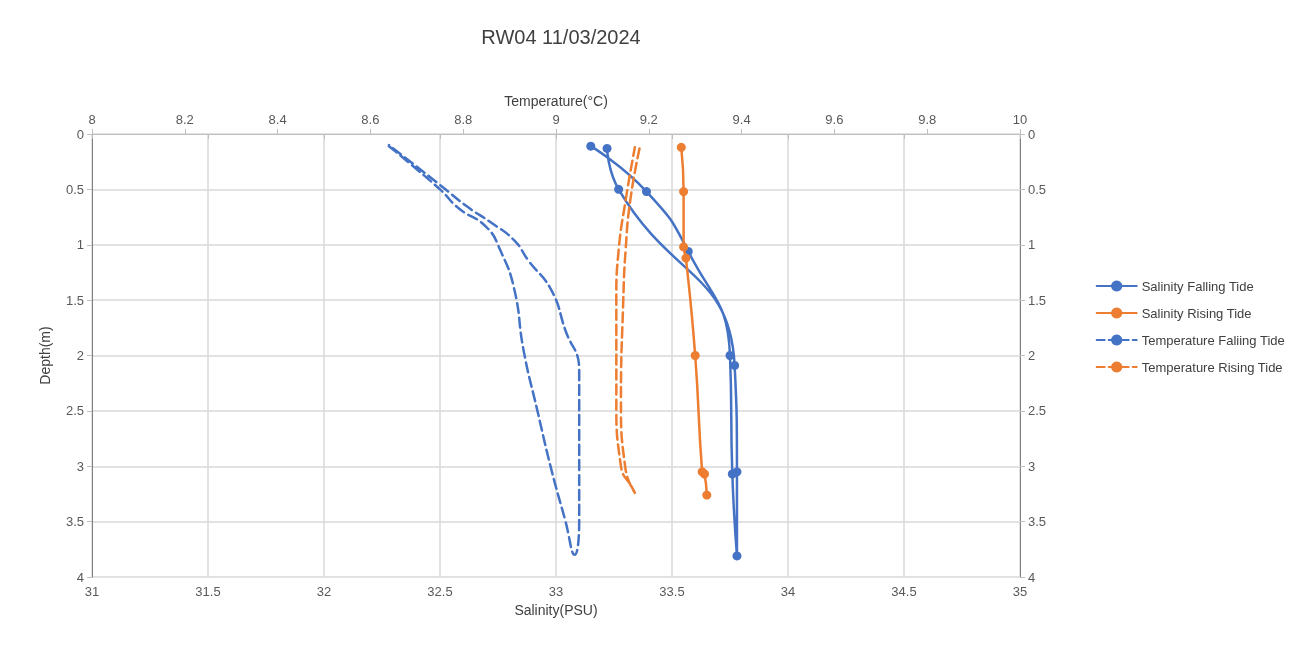 The image size is (1310, 653). What do you see at coordinates (45, 355) in the screenshot?
I see `y-axis-title: Depth(m)` at bounding box center [45, 355].